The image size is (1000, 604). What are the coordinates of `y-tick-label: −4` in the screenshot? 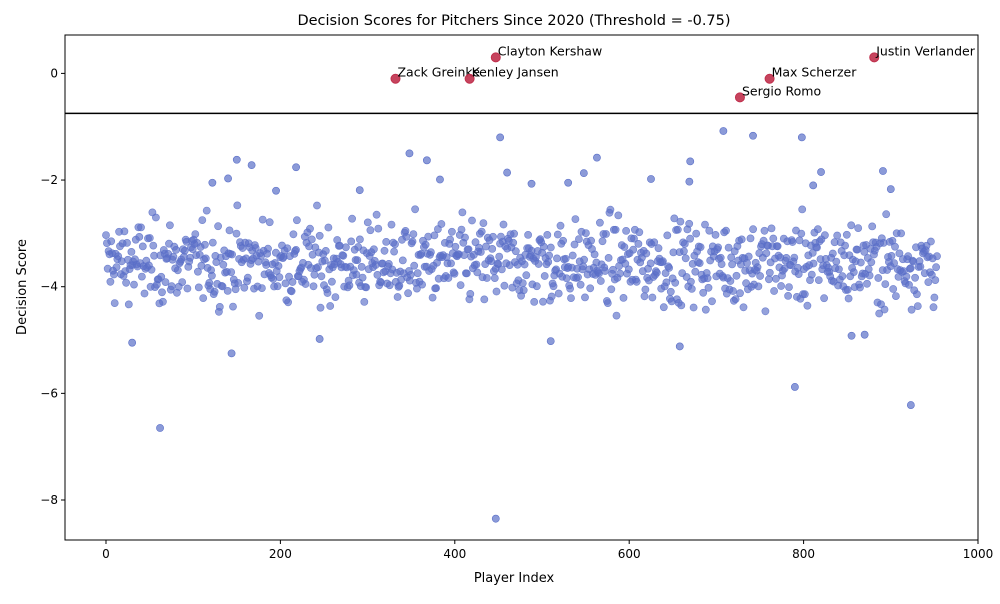 It's located at (49, 287).